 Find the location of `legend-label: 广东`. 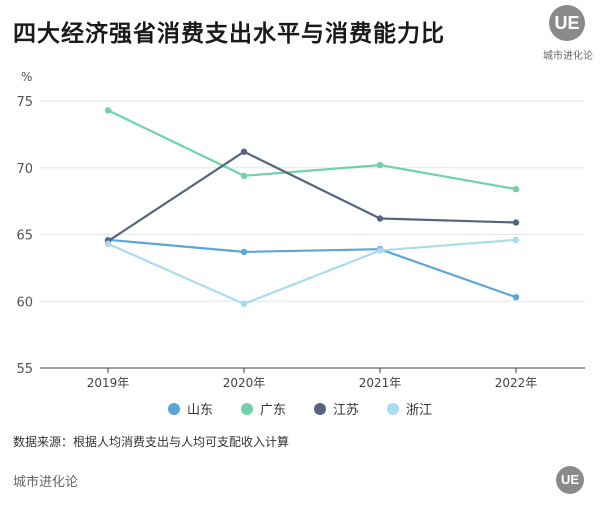

legend-label: 广东 is located at coordinates (272, 410).